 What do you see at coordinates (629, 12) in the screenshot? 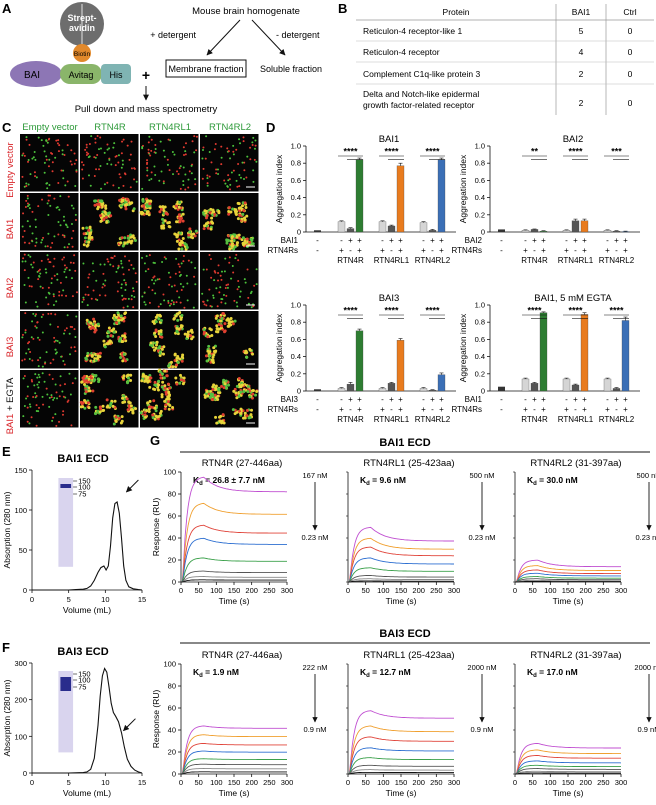
I see `table-header-ctrl: Ctrl` at bounding box center [629, 12].